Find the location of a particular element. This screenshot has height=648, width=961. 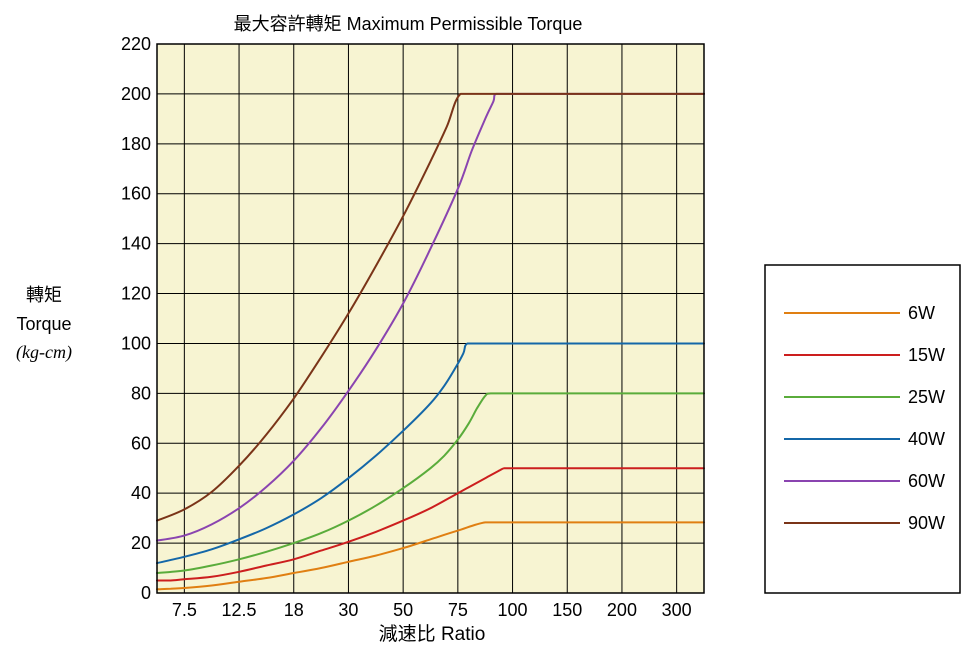

y-tick-label: 20 is located at coordinates (141, 543).